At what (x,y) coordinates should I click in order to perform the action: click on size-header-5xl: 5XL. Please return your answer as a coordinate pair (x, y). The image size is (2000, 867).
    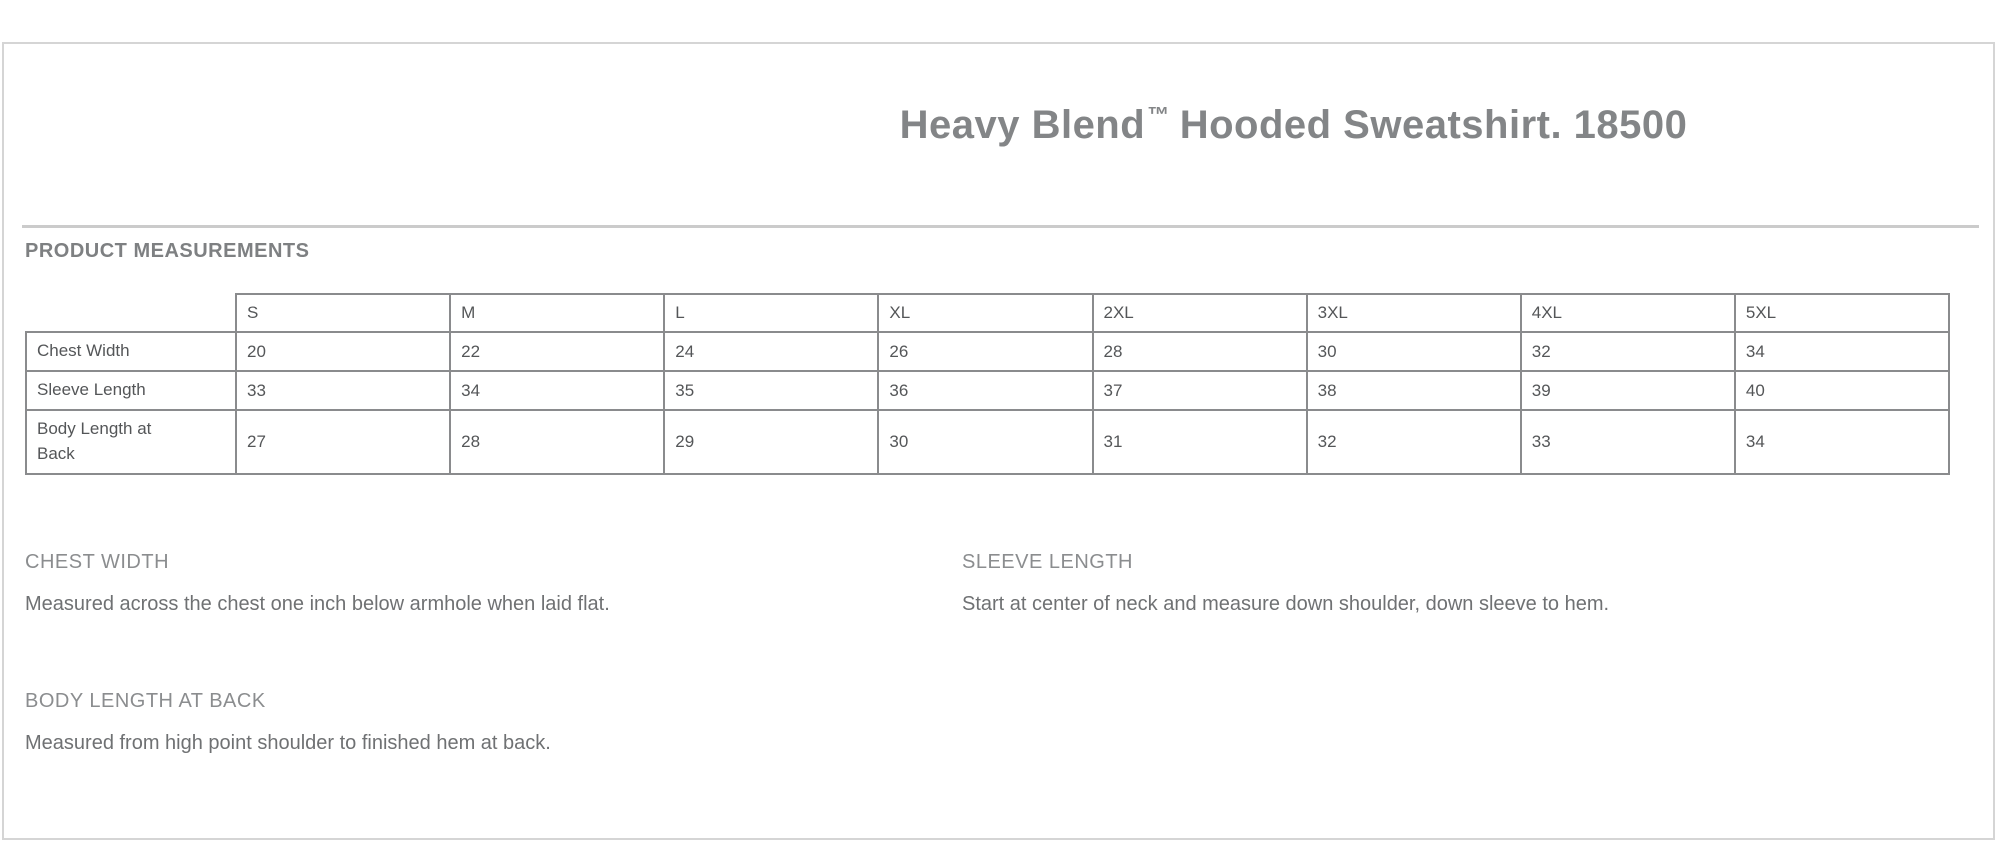
    Looking at the image, I should click on (1842, 313).